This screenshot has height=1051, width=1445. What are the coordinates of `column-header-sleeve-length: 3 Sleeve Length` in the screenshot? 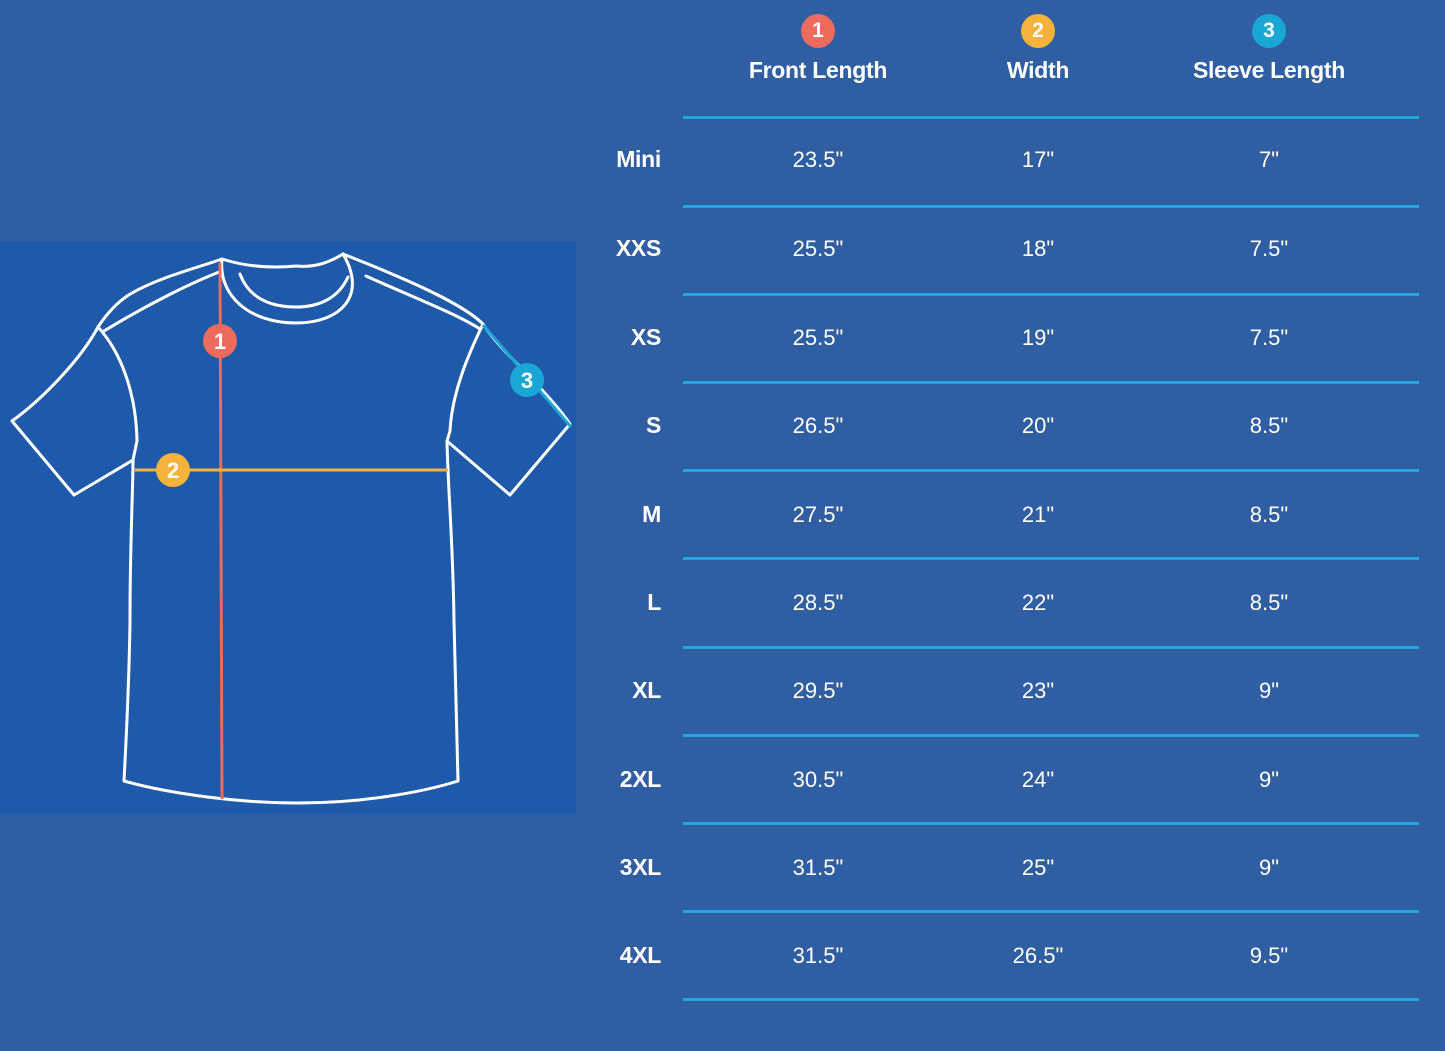 It's located at (1269, 49).